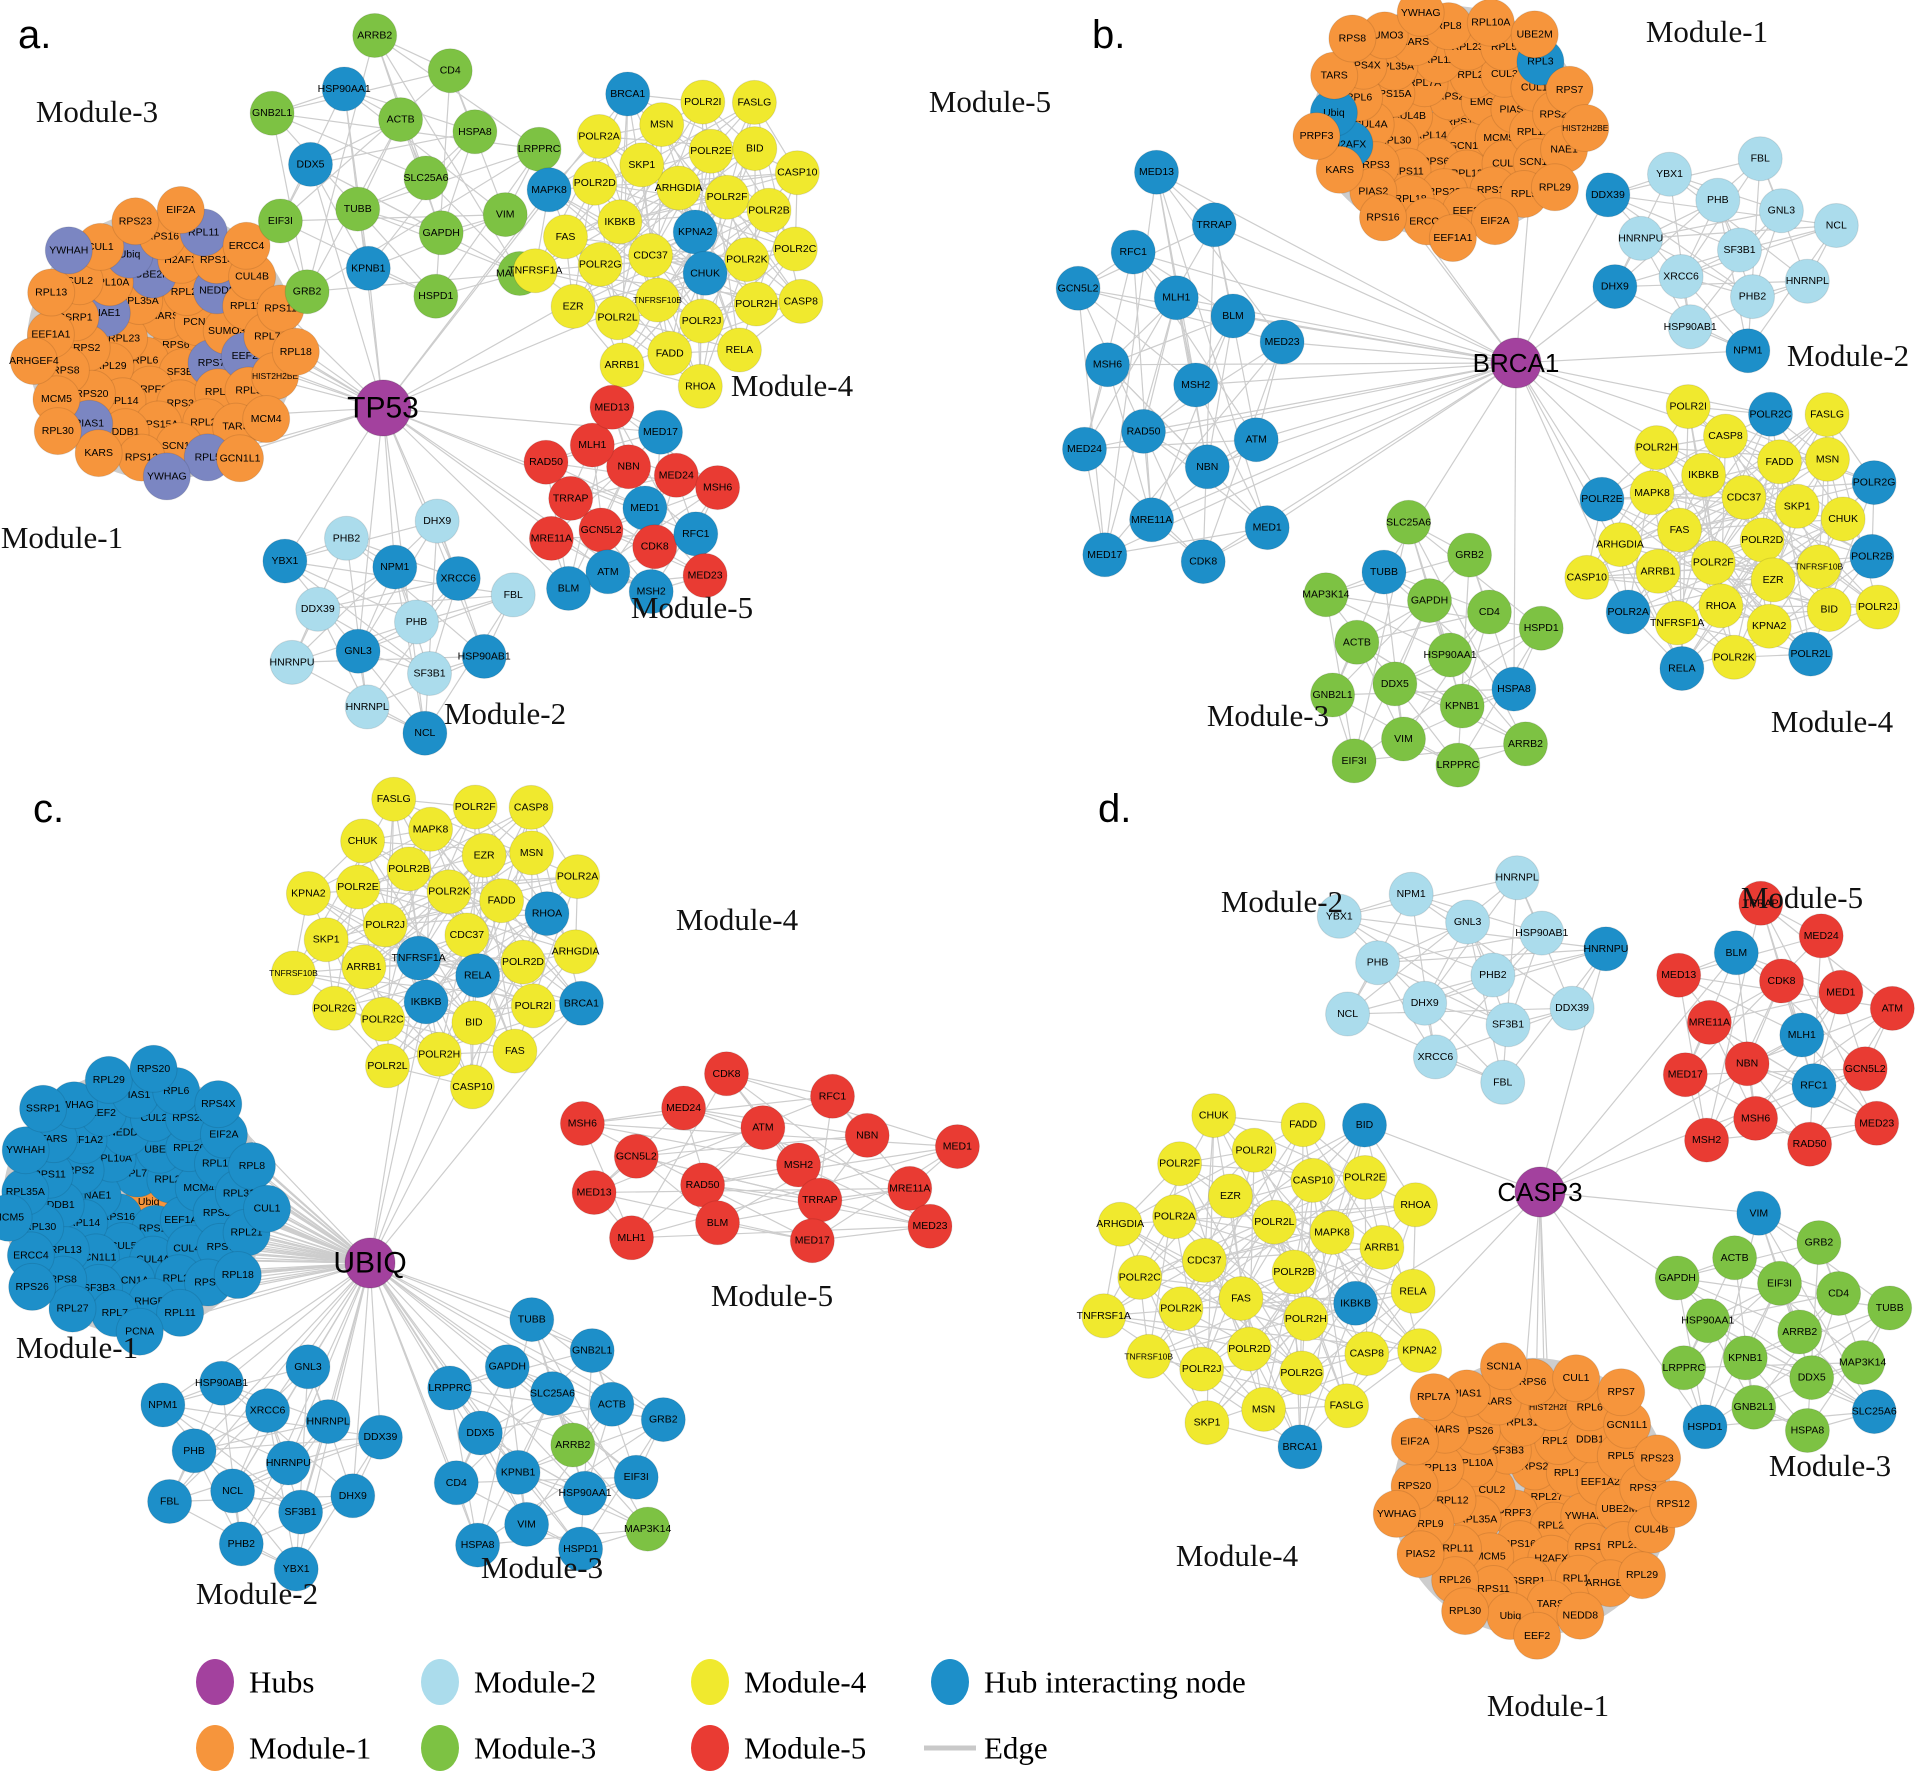  What do you see at coordinates (1408, 522) in the screenshot?
I see `node-label: SLC25A6` at bounding box center [1408, 522].